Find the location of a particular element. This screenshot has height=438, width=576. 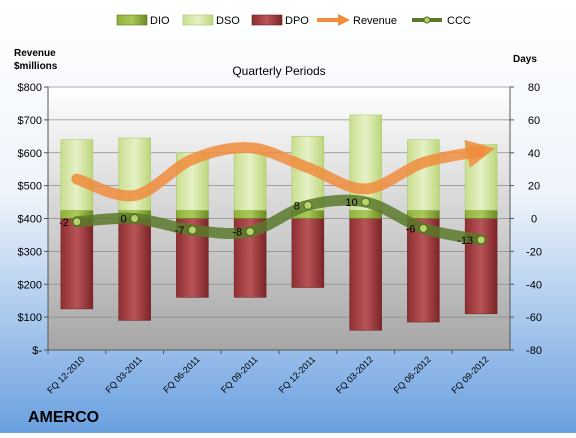

labels-layer: -2 0 -7 -8 8 10 -6 -13 is located at coordinates (266, 222).